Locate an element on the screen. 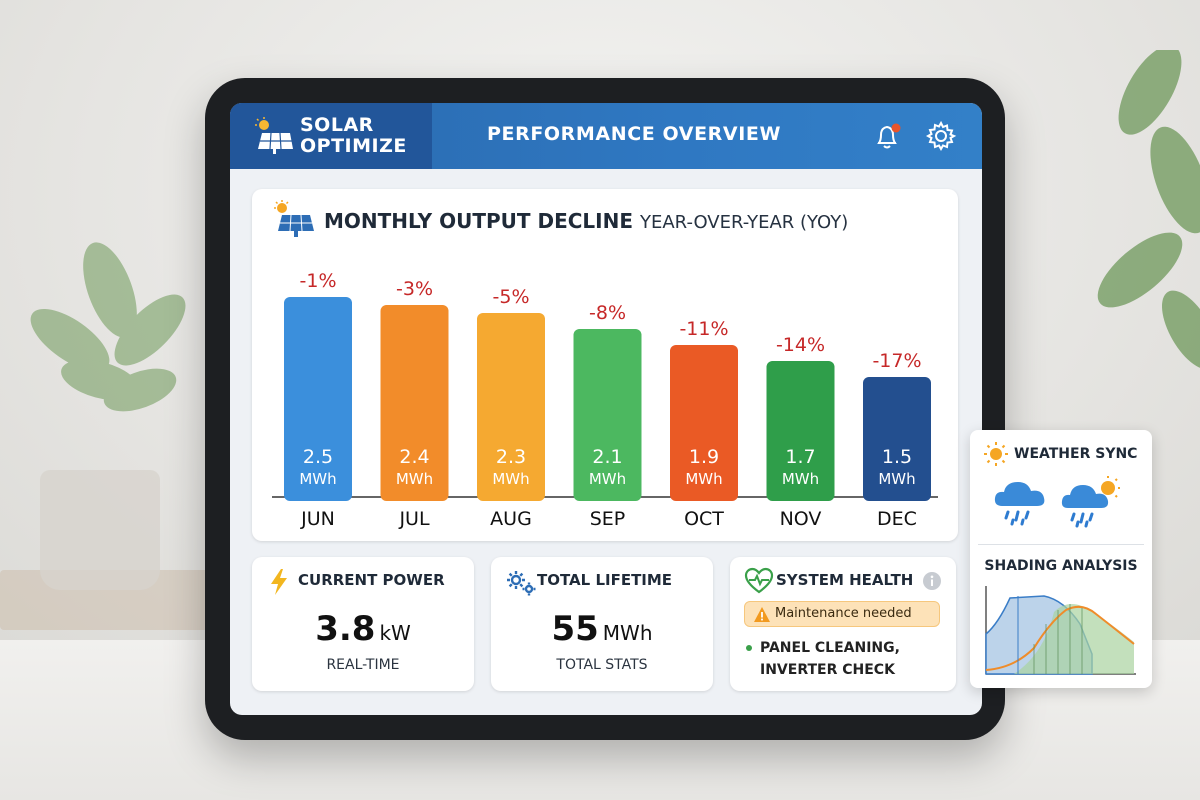  value-label: 2.5 is located at coordinates (318, 457).